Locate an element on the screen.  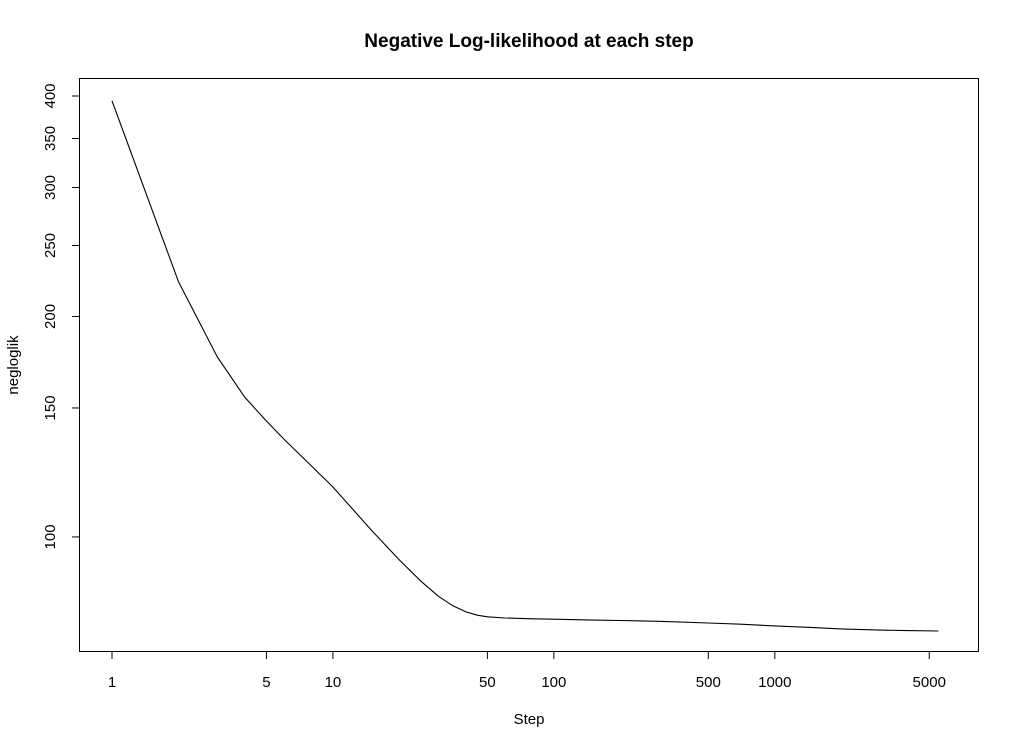
y-tick-label: 100 is located at coordinates (50, 536).